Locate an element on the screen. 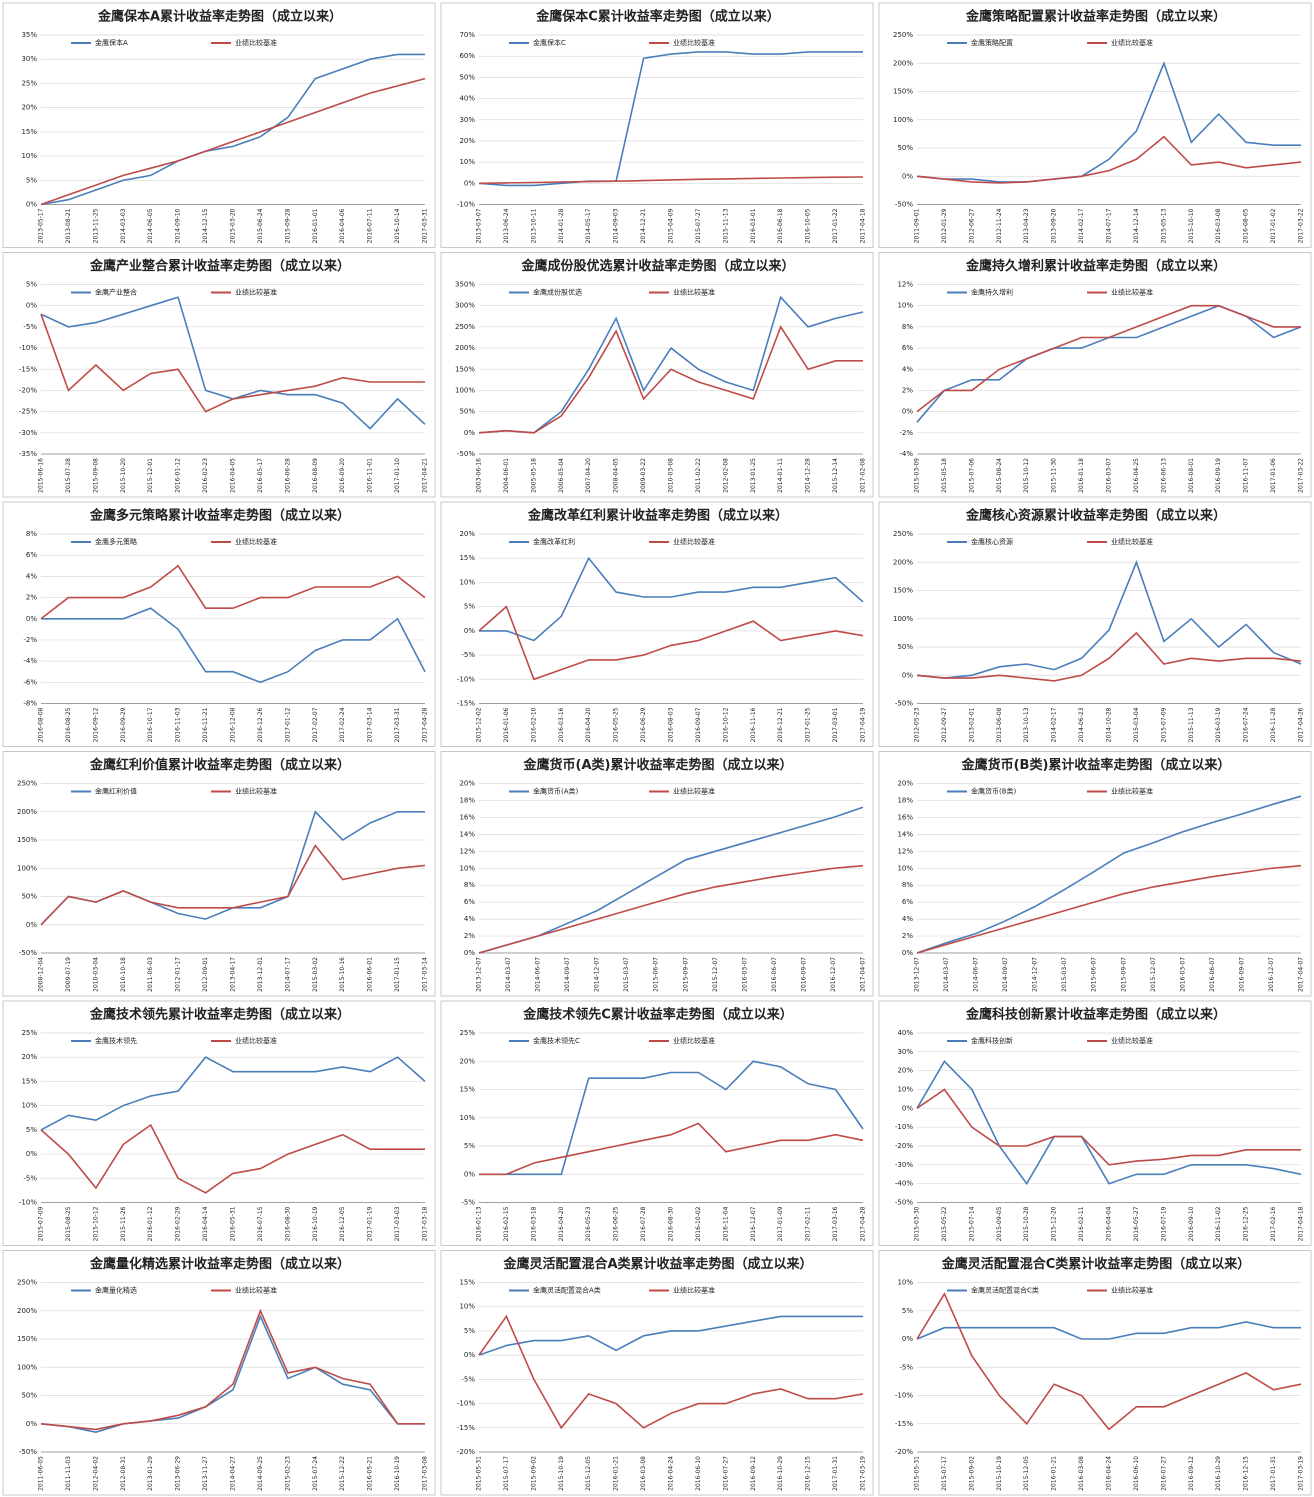  x-tick-label: 2016-12-15 is located at coordinates (808, 1473).